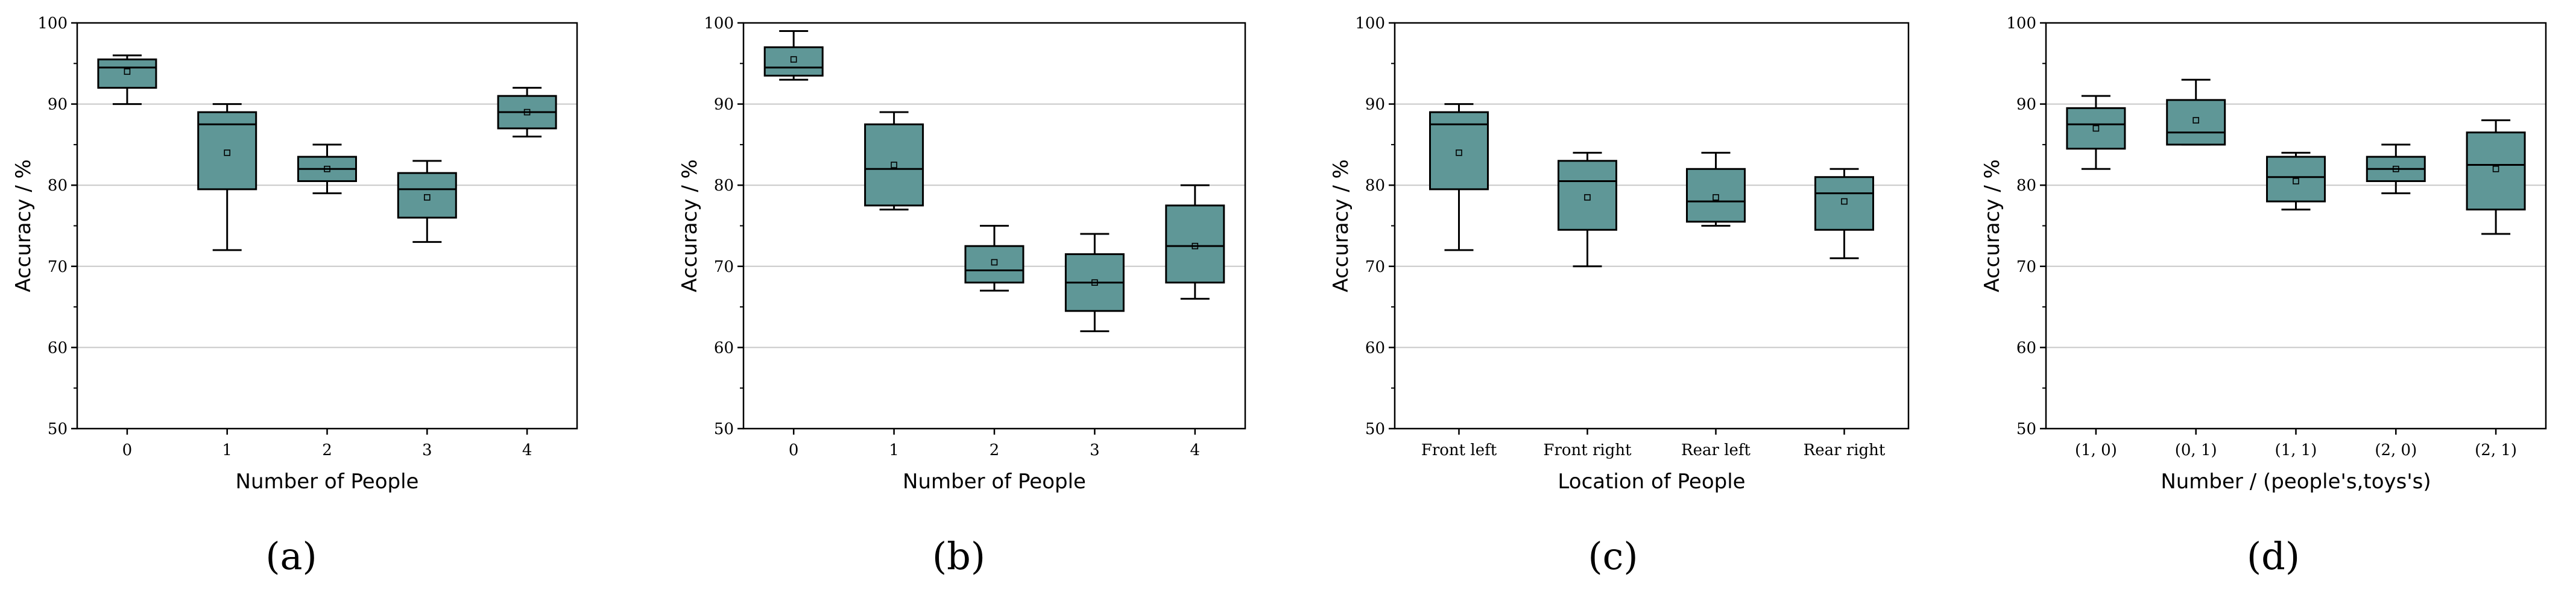 Image resolution: width=2576 pixels, height=595 pixels. I want to click on panel-label: (b), so click(958, 556).